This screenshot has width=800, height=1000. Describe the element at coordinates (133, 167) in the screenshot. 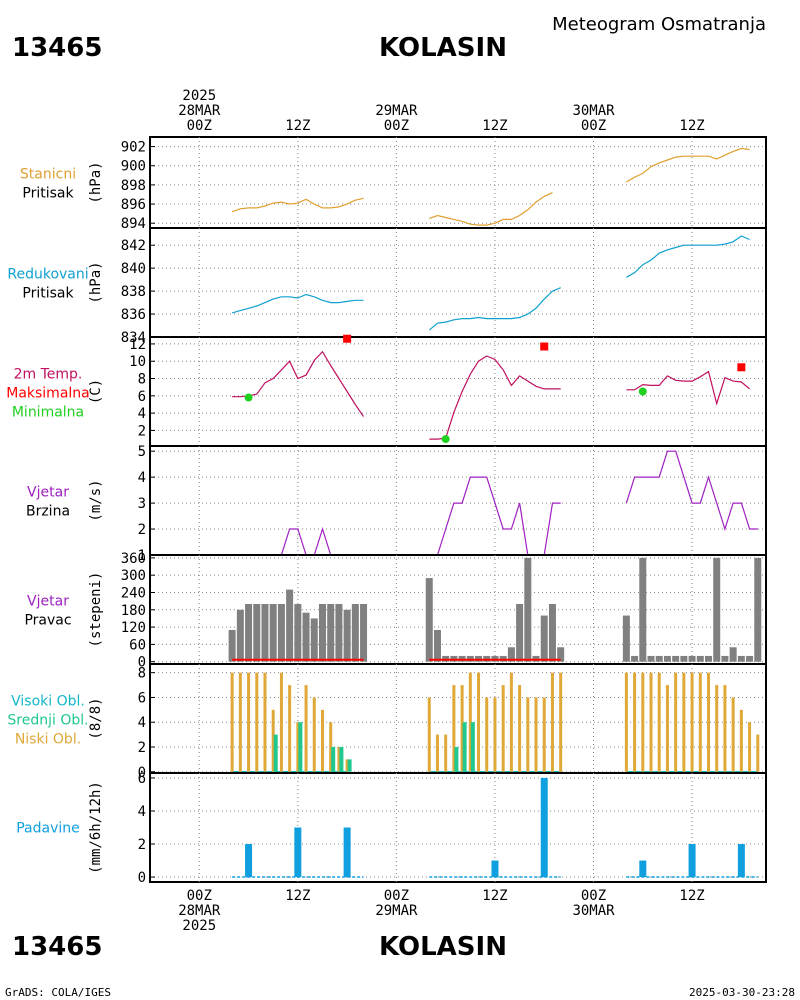

I see `y-tick-label: 900` at that location.